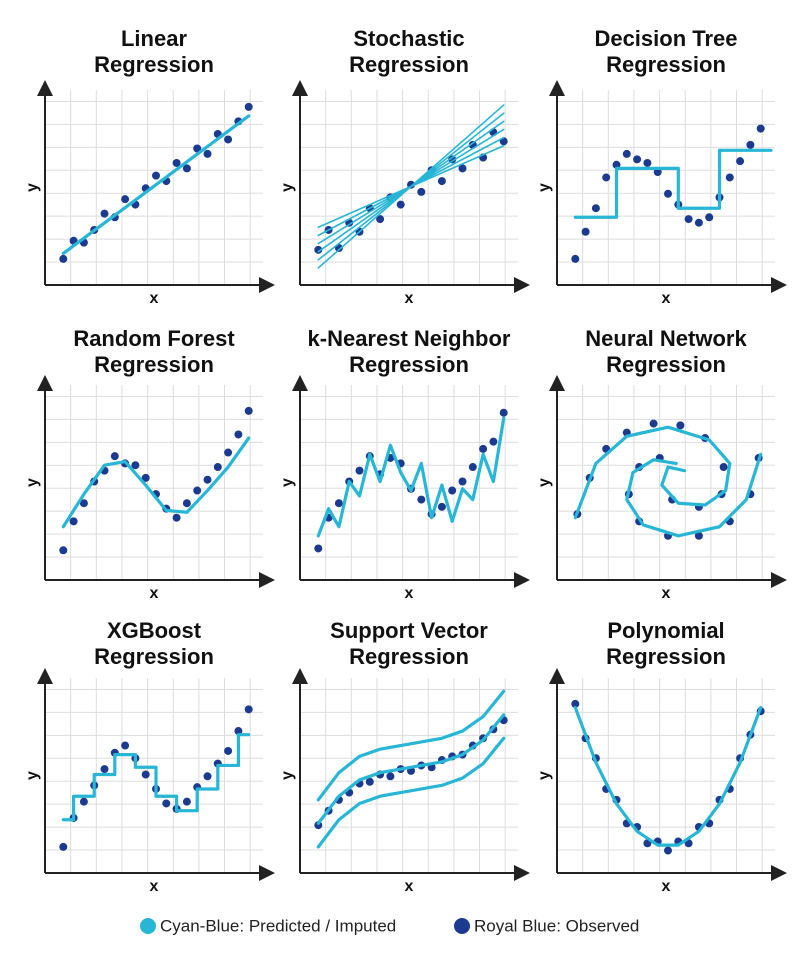  Describe the element at coordinates (409, 630) in the screenshot. I see `chart-title: Support Vector` at that location.